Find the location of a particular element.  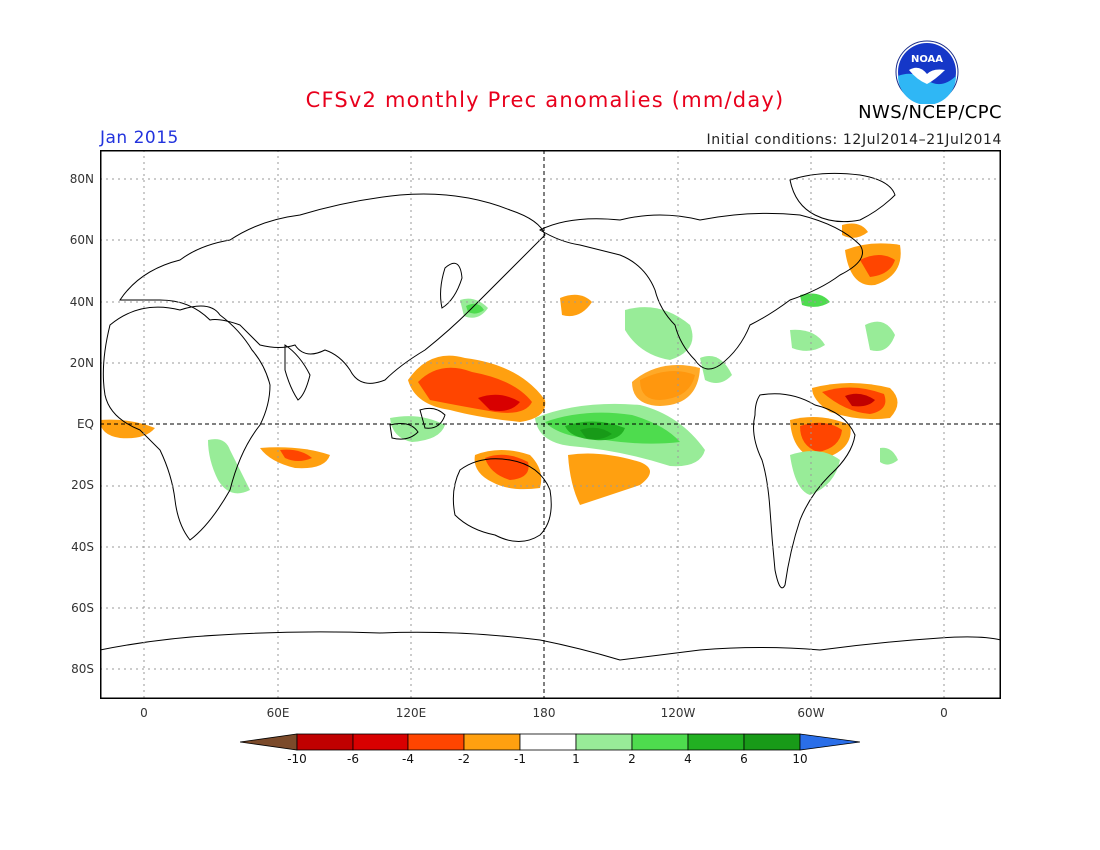

greenland-outline is located at coordinates (842, 197).